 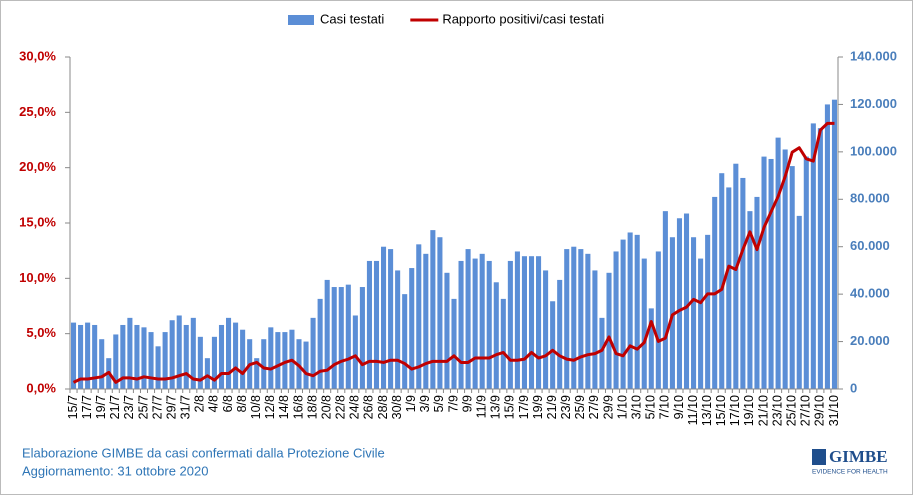 I want to click on x-tick-label: 11/9, so click(x=481, y=406).